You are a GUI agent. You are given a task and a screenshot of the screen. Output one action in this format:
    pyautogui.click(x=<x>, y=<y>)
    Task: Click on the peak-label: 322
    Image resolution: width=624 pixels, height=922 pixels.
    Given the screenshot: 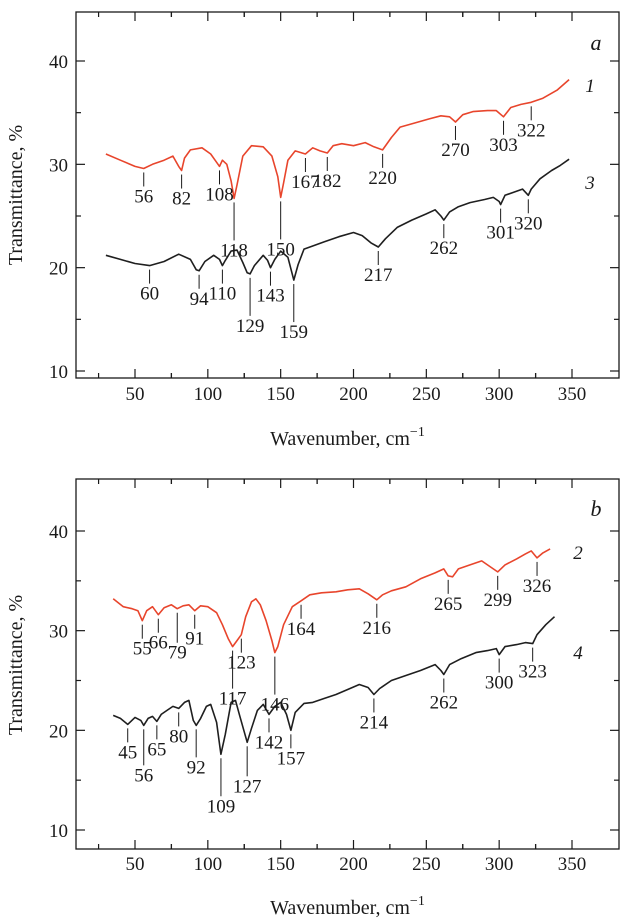 What is the action you would take?
    pyautogui.click(x=531, y=130)
    